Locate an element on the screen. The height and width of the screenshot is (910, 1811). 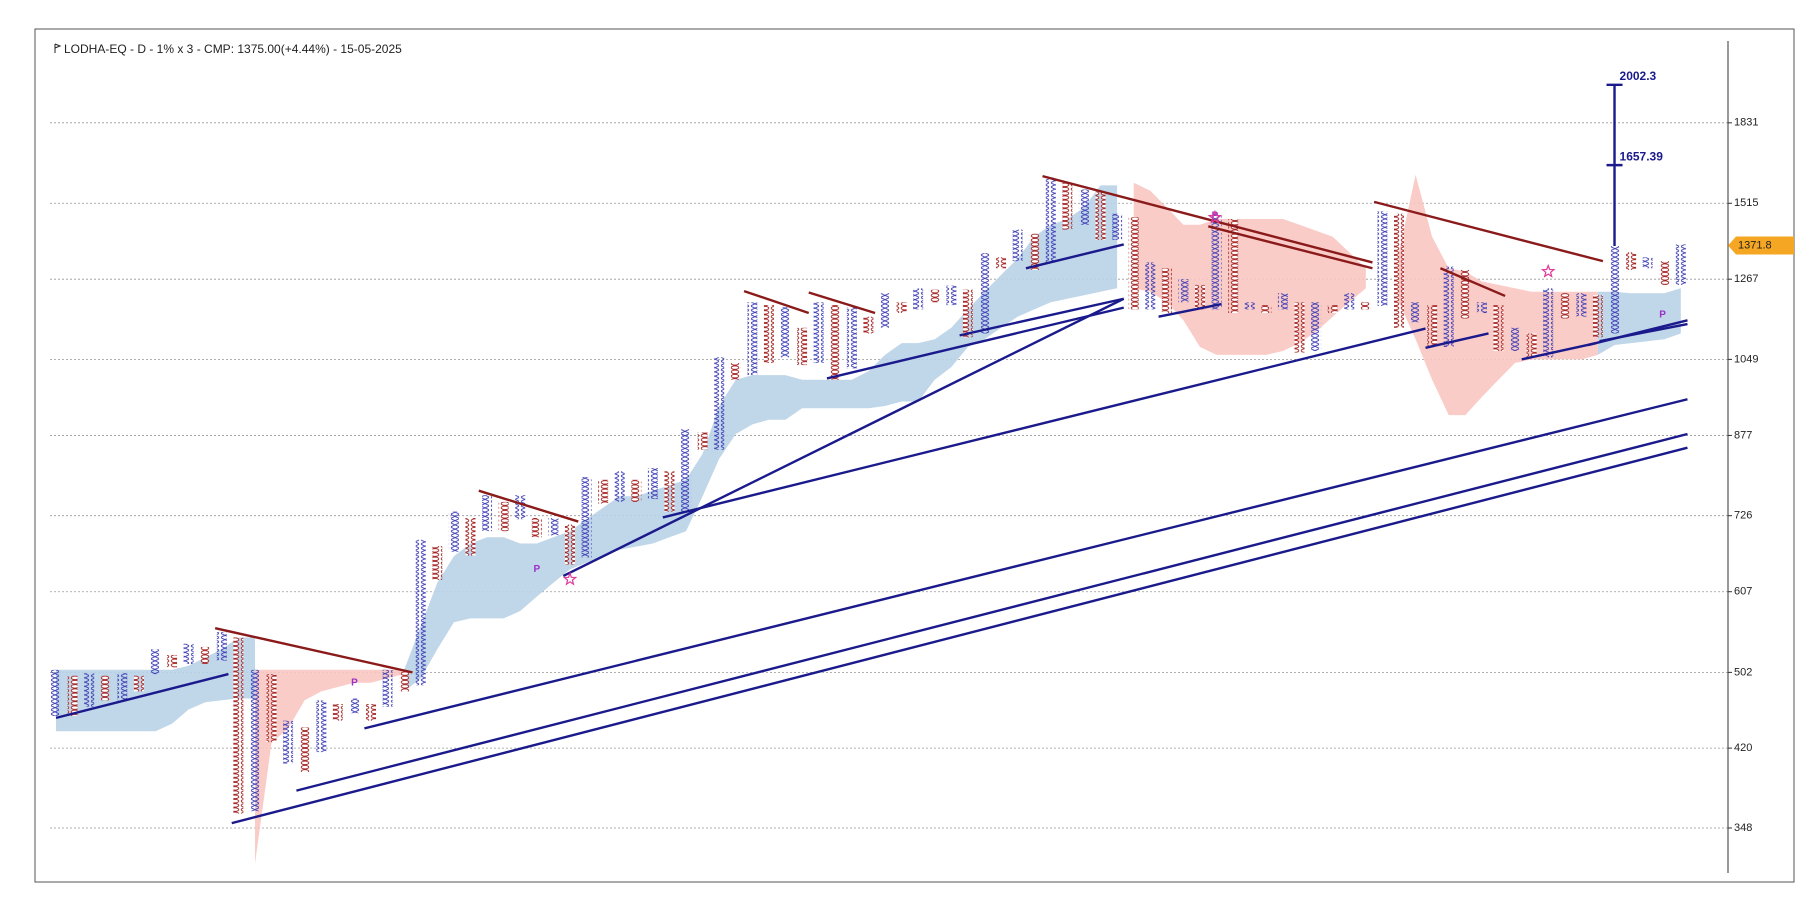
y-tick-label: 348 is located at coordinates (1743, 828).